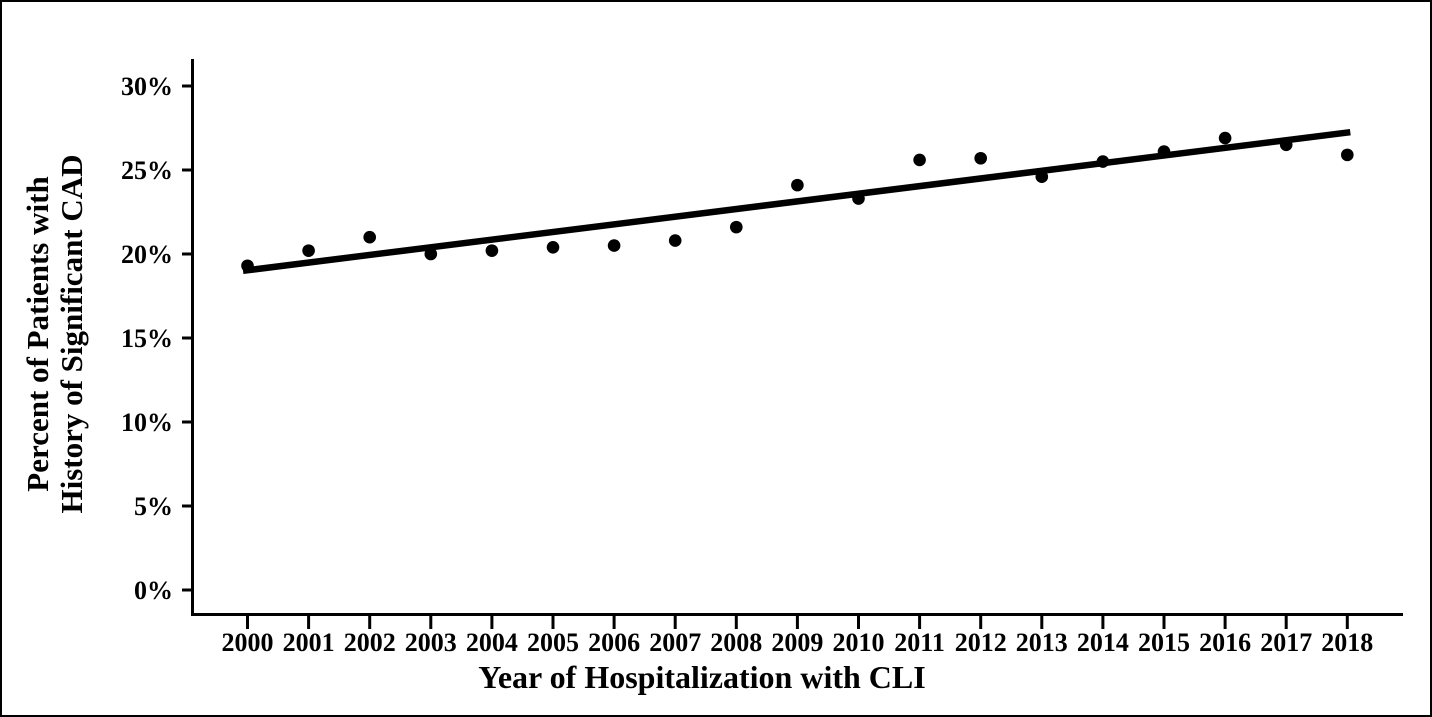  What do you see at coordinates (553, 642) in the screenshot?
I see `x-tick-label: 2005` at bounding box center [553, 642].